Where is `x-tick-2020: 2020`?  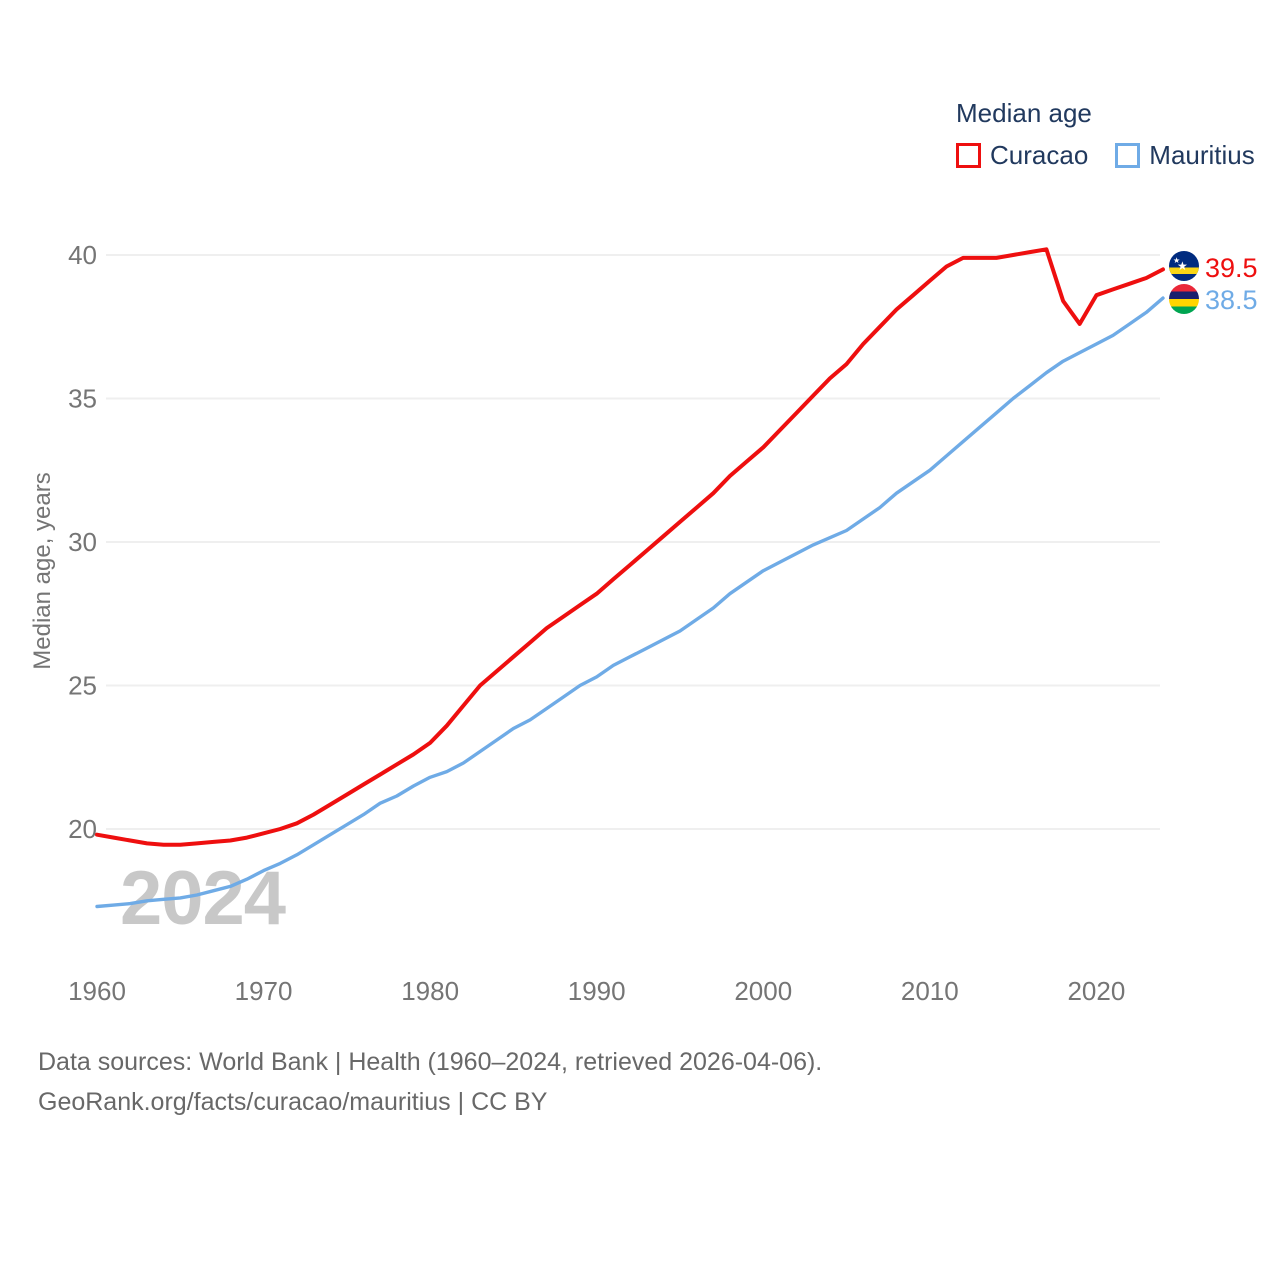 x-tick-2020: 2020 is located at coordinates (1096, 991).